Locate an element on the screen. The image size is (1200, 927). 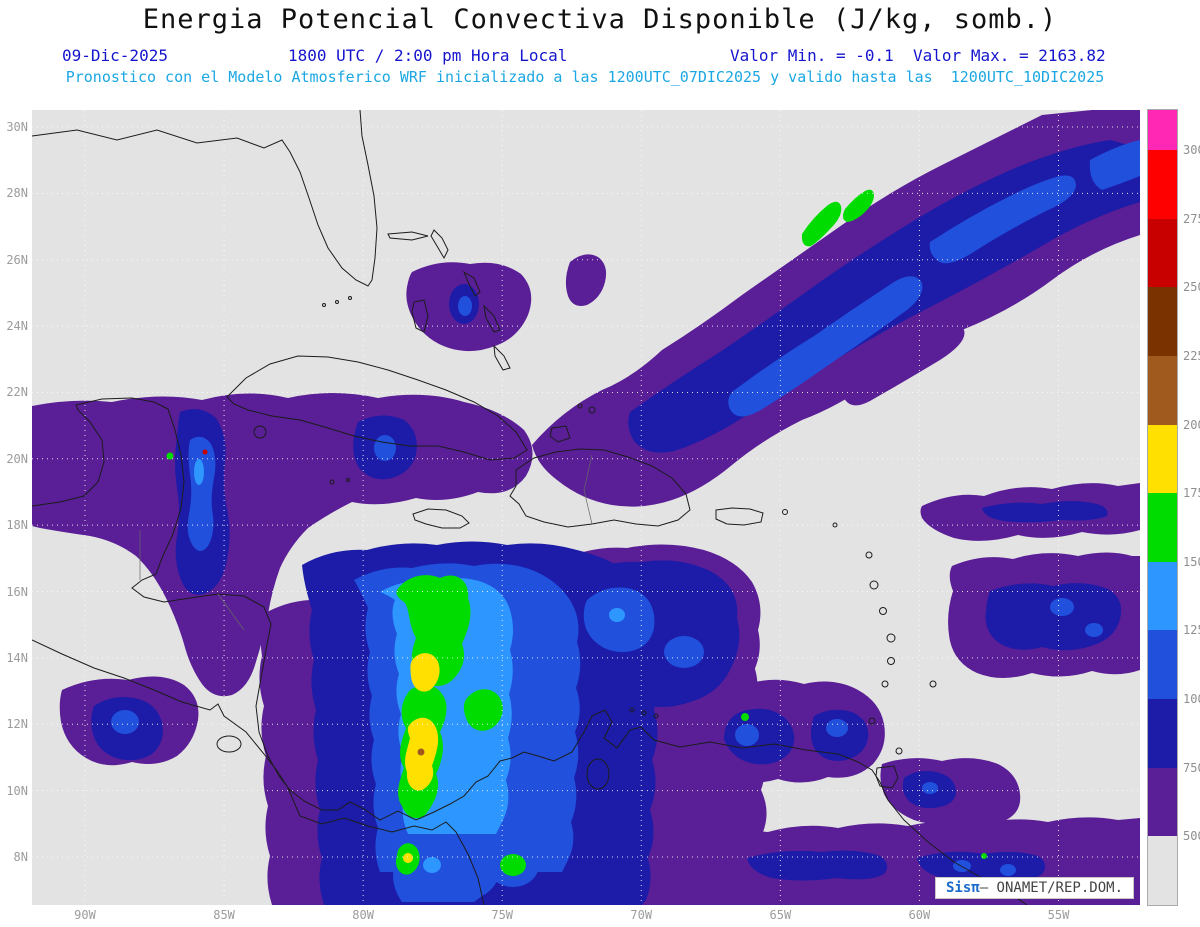
bahamas is located at coordinates (491, 336).